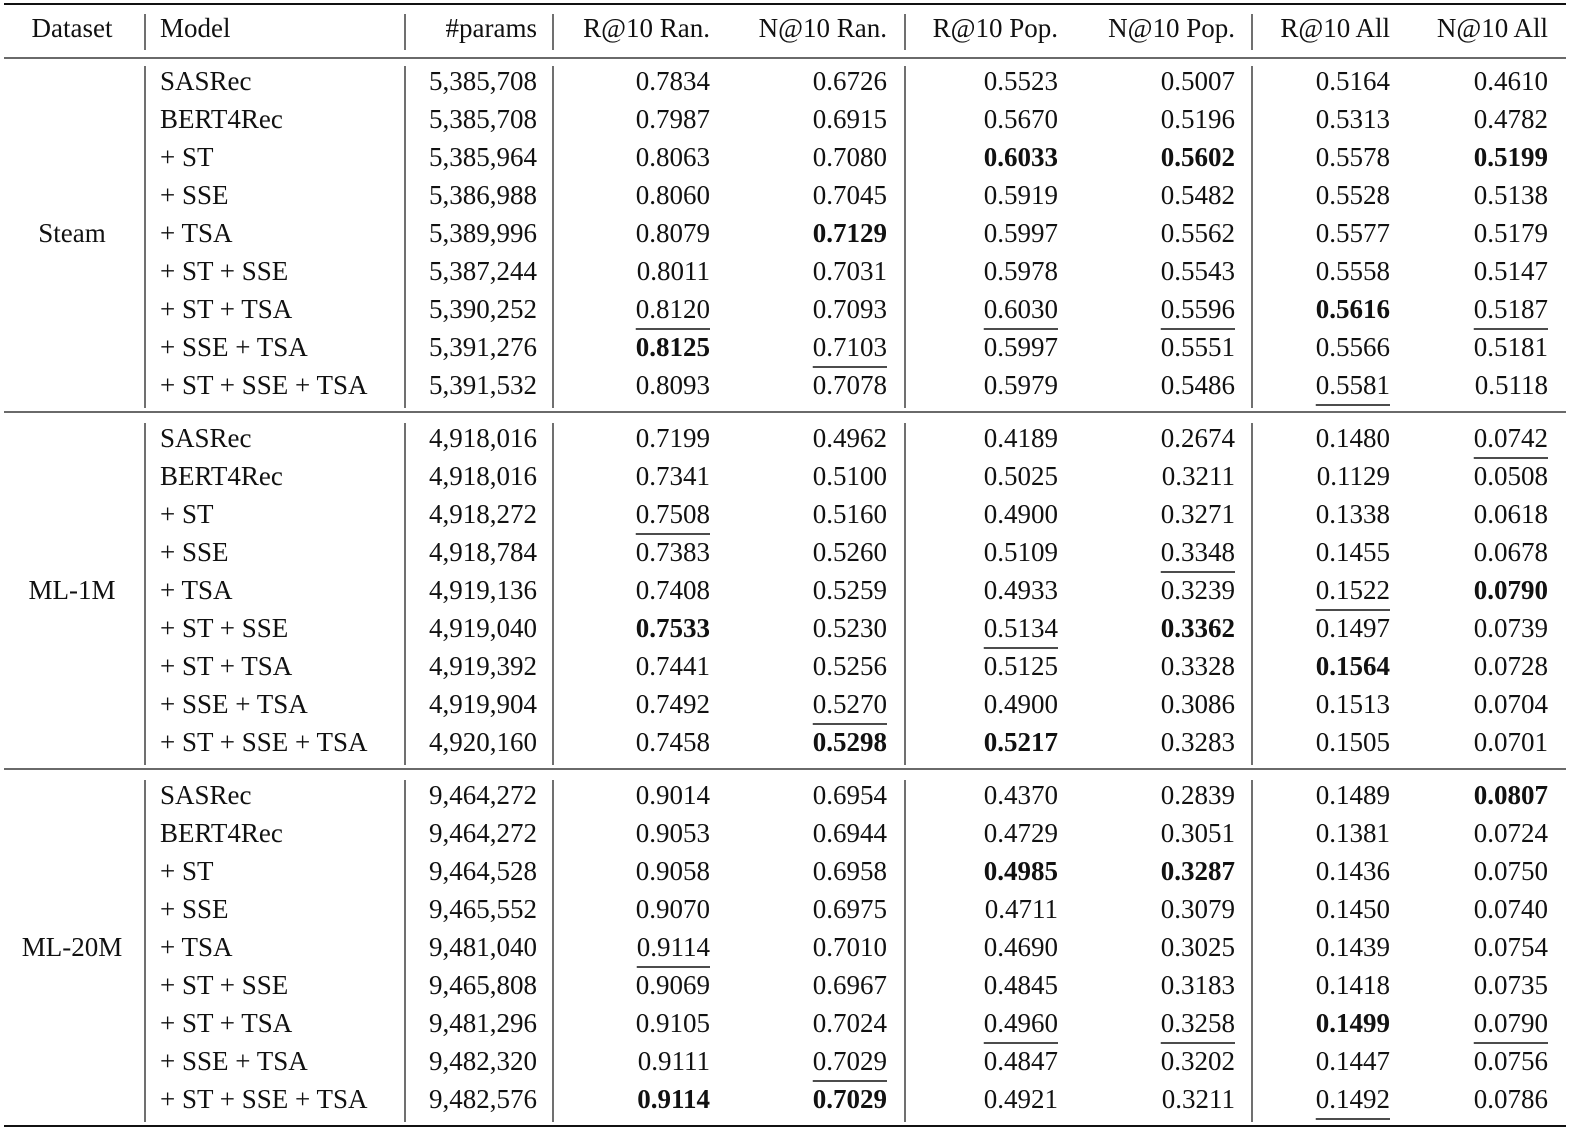 This screenshot has height=1142, width=1572. I want to click on cell-value: 0.5179, so click(1511, 233).